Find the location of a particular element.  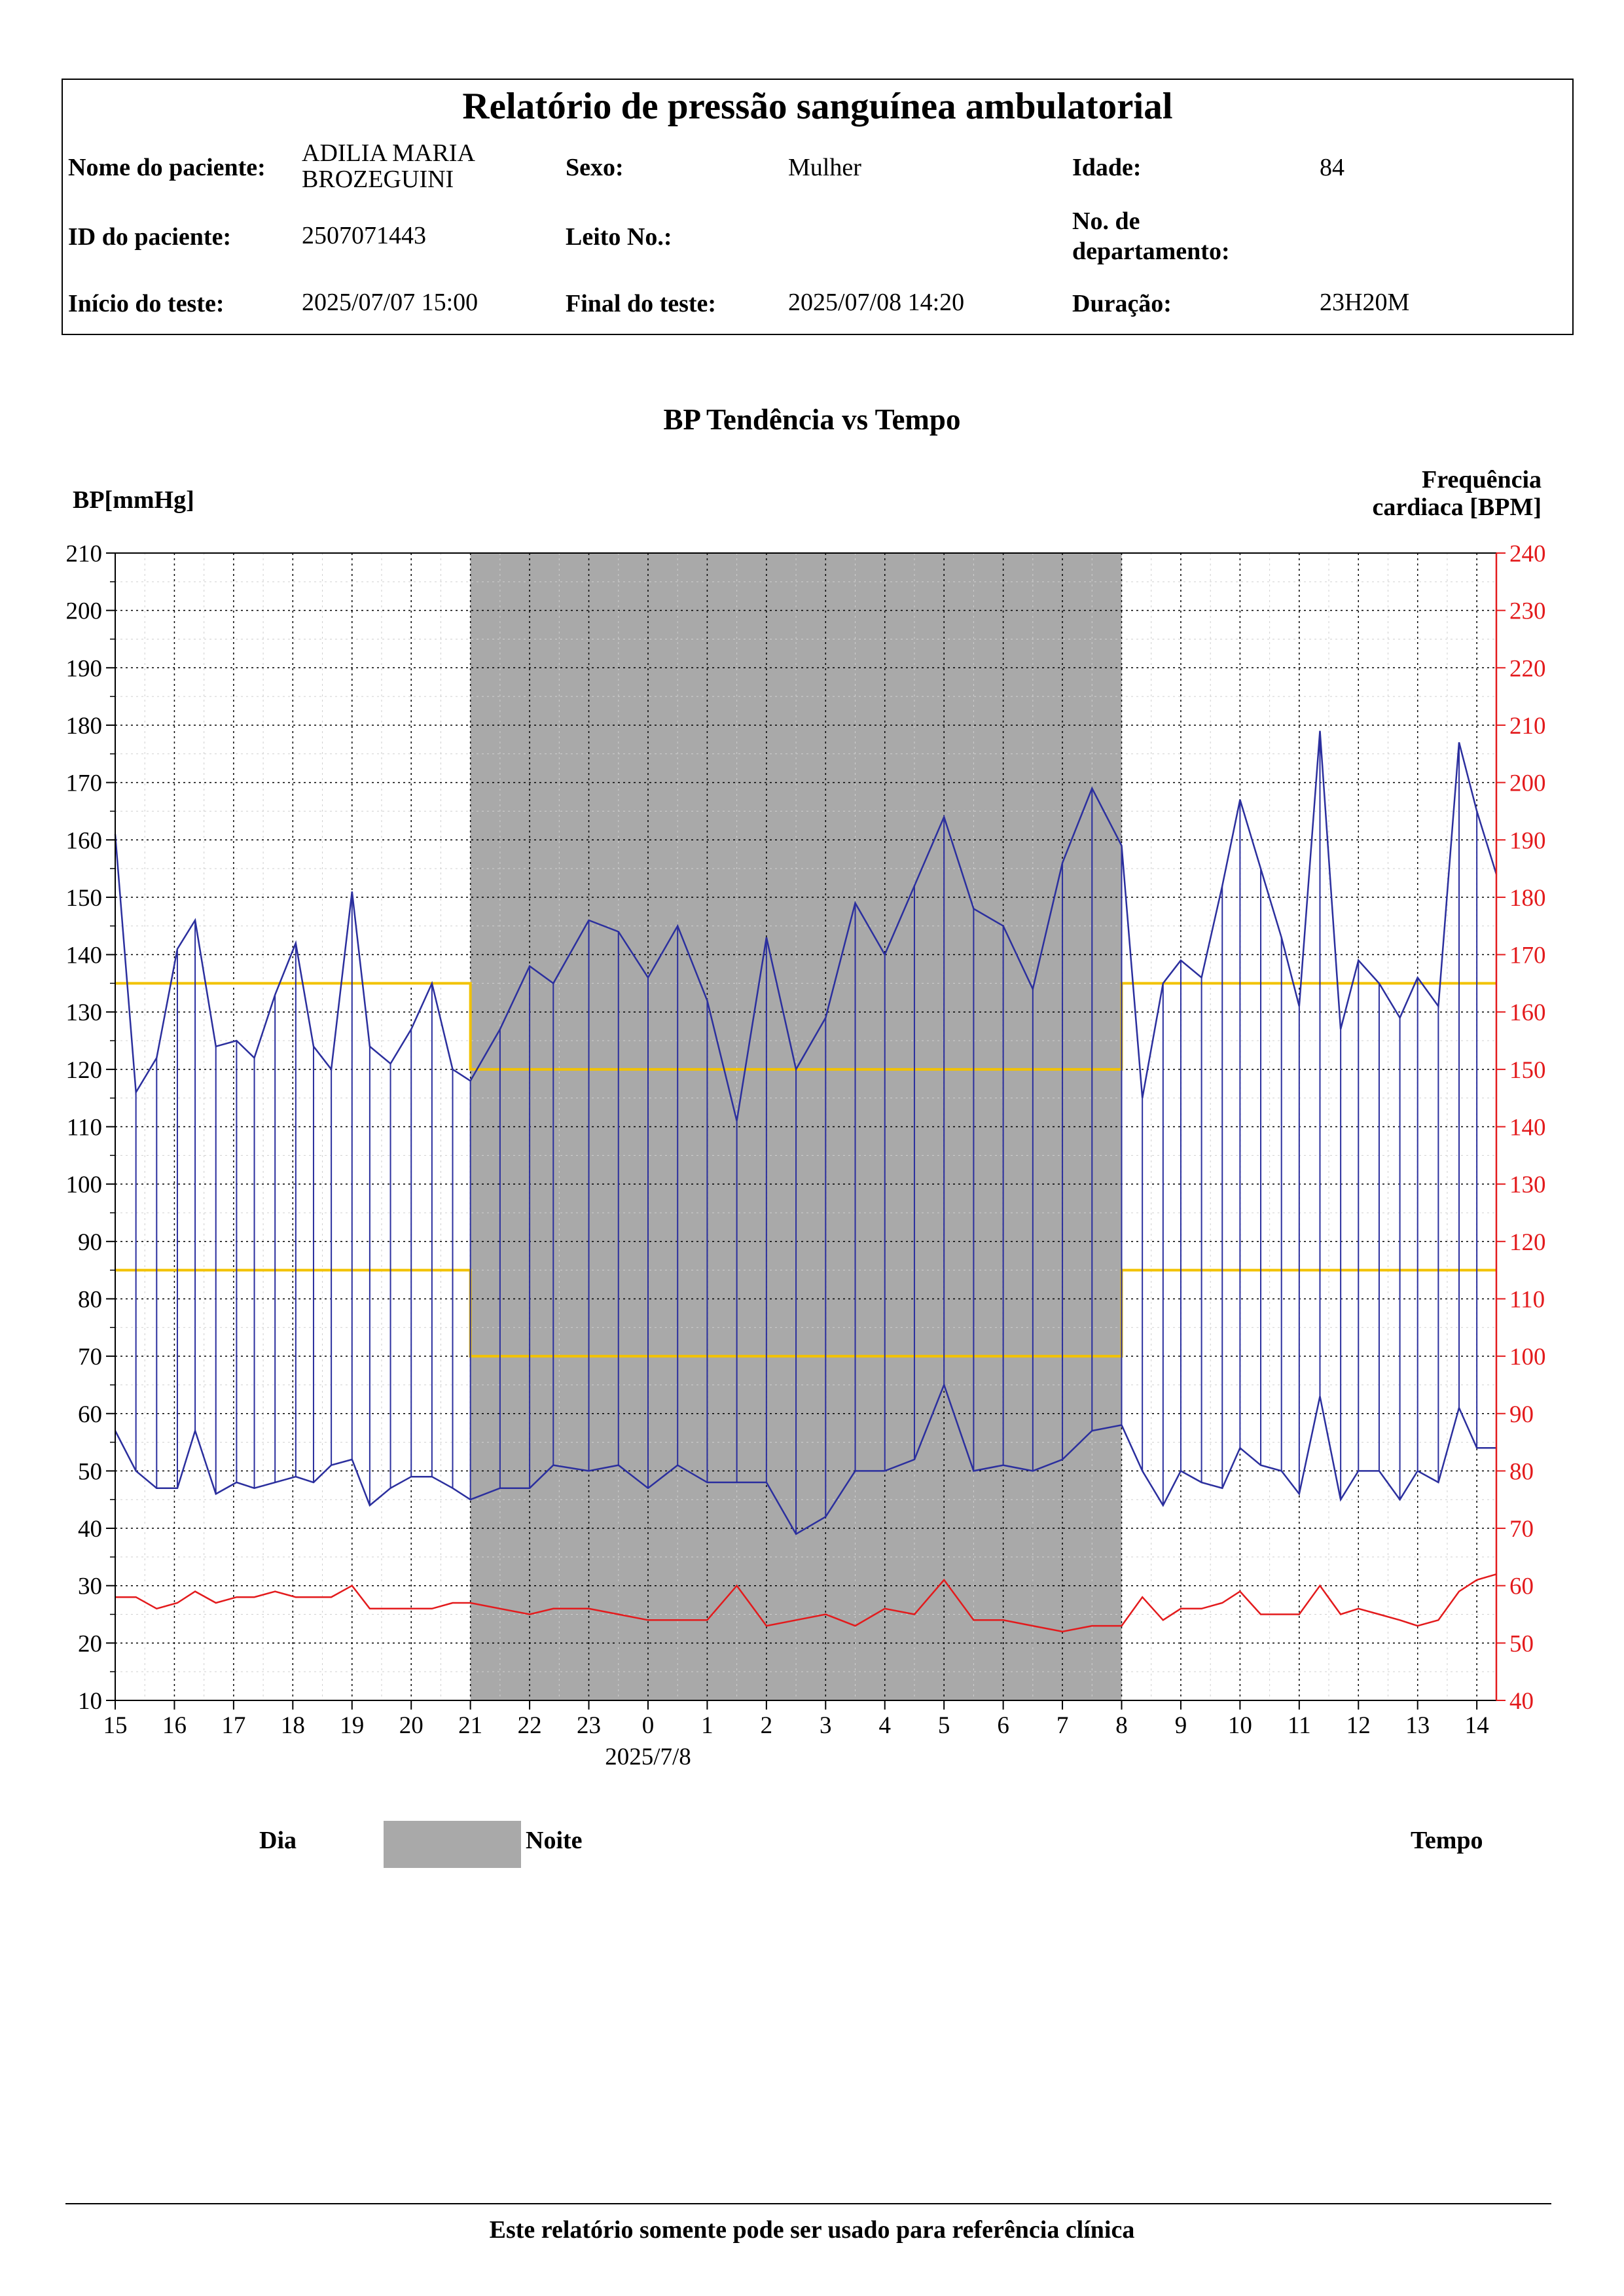

left-axis-tick-label: 200 is located at coordinates (84, 611).